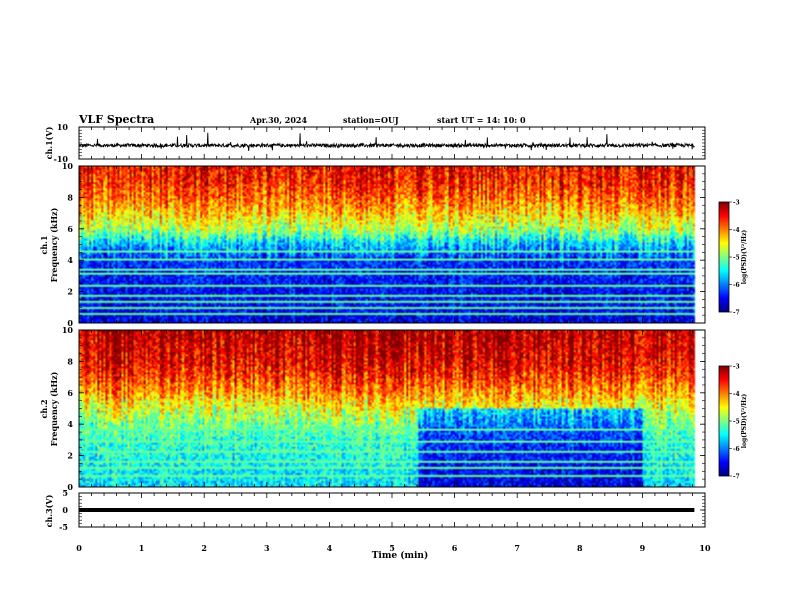 The image size is (792, 612). What do you see at coordinates (44, 408) in the screenshot?
I see `ch2-spectro-ylabel-line1: ch.2` at bounding box center [44, 408].